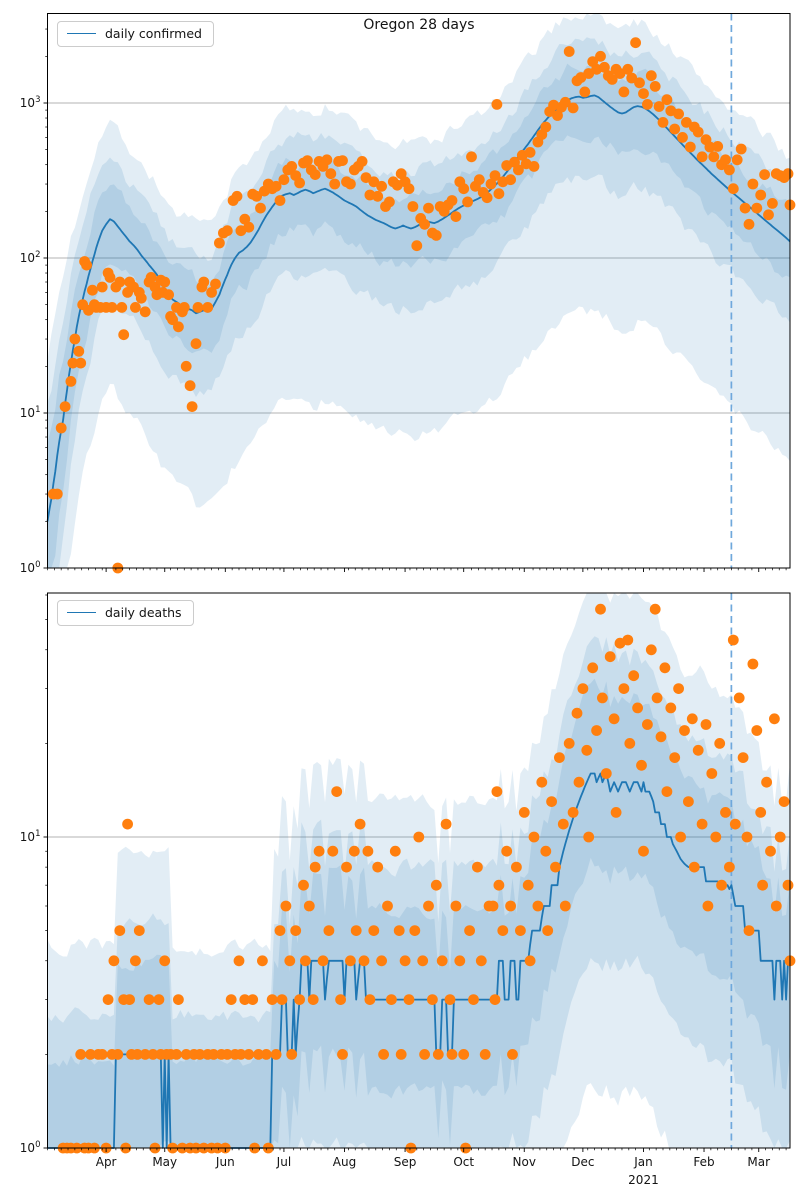 This screenshot has height=1200, width=800. Describe the element at coordinates (283, 1162) in the screenshot. I see `month-label: Jul` at that location.